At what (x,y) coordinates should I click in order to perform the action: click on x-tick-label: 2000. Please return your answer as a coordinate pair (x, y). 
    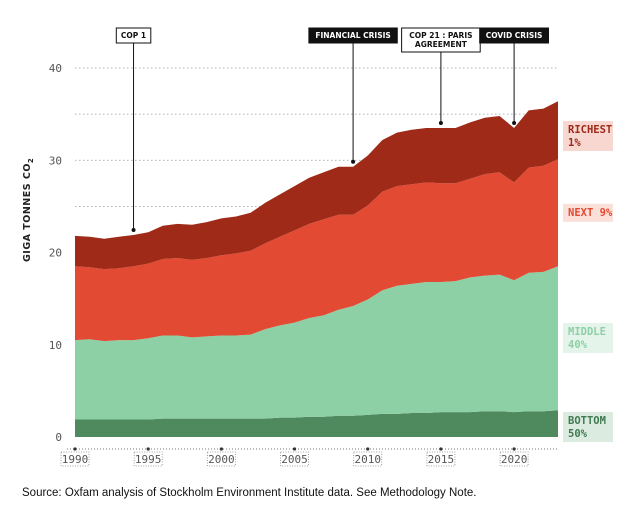
    Looking at the image, I should click on (221, 459).